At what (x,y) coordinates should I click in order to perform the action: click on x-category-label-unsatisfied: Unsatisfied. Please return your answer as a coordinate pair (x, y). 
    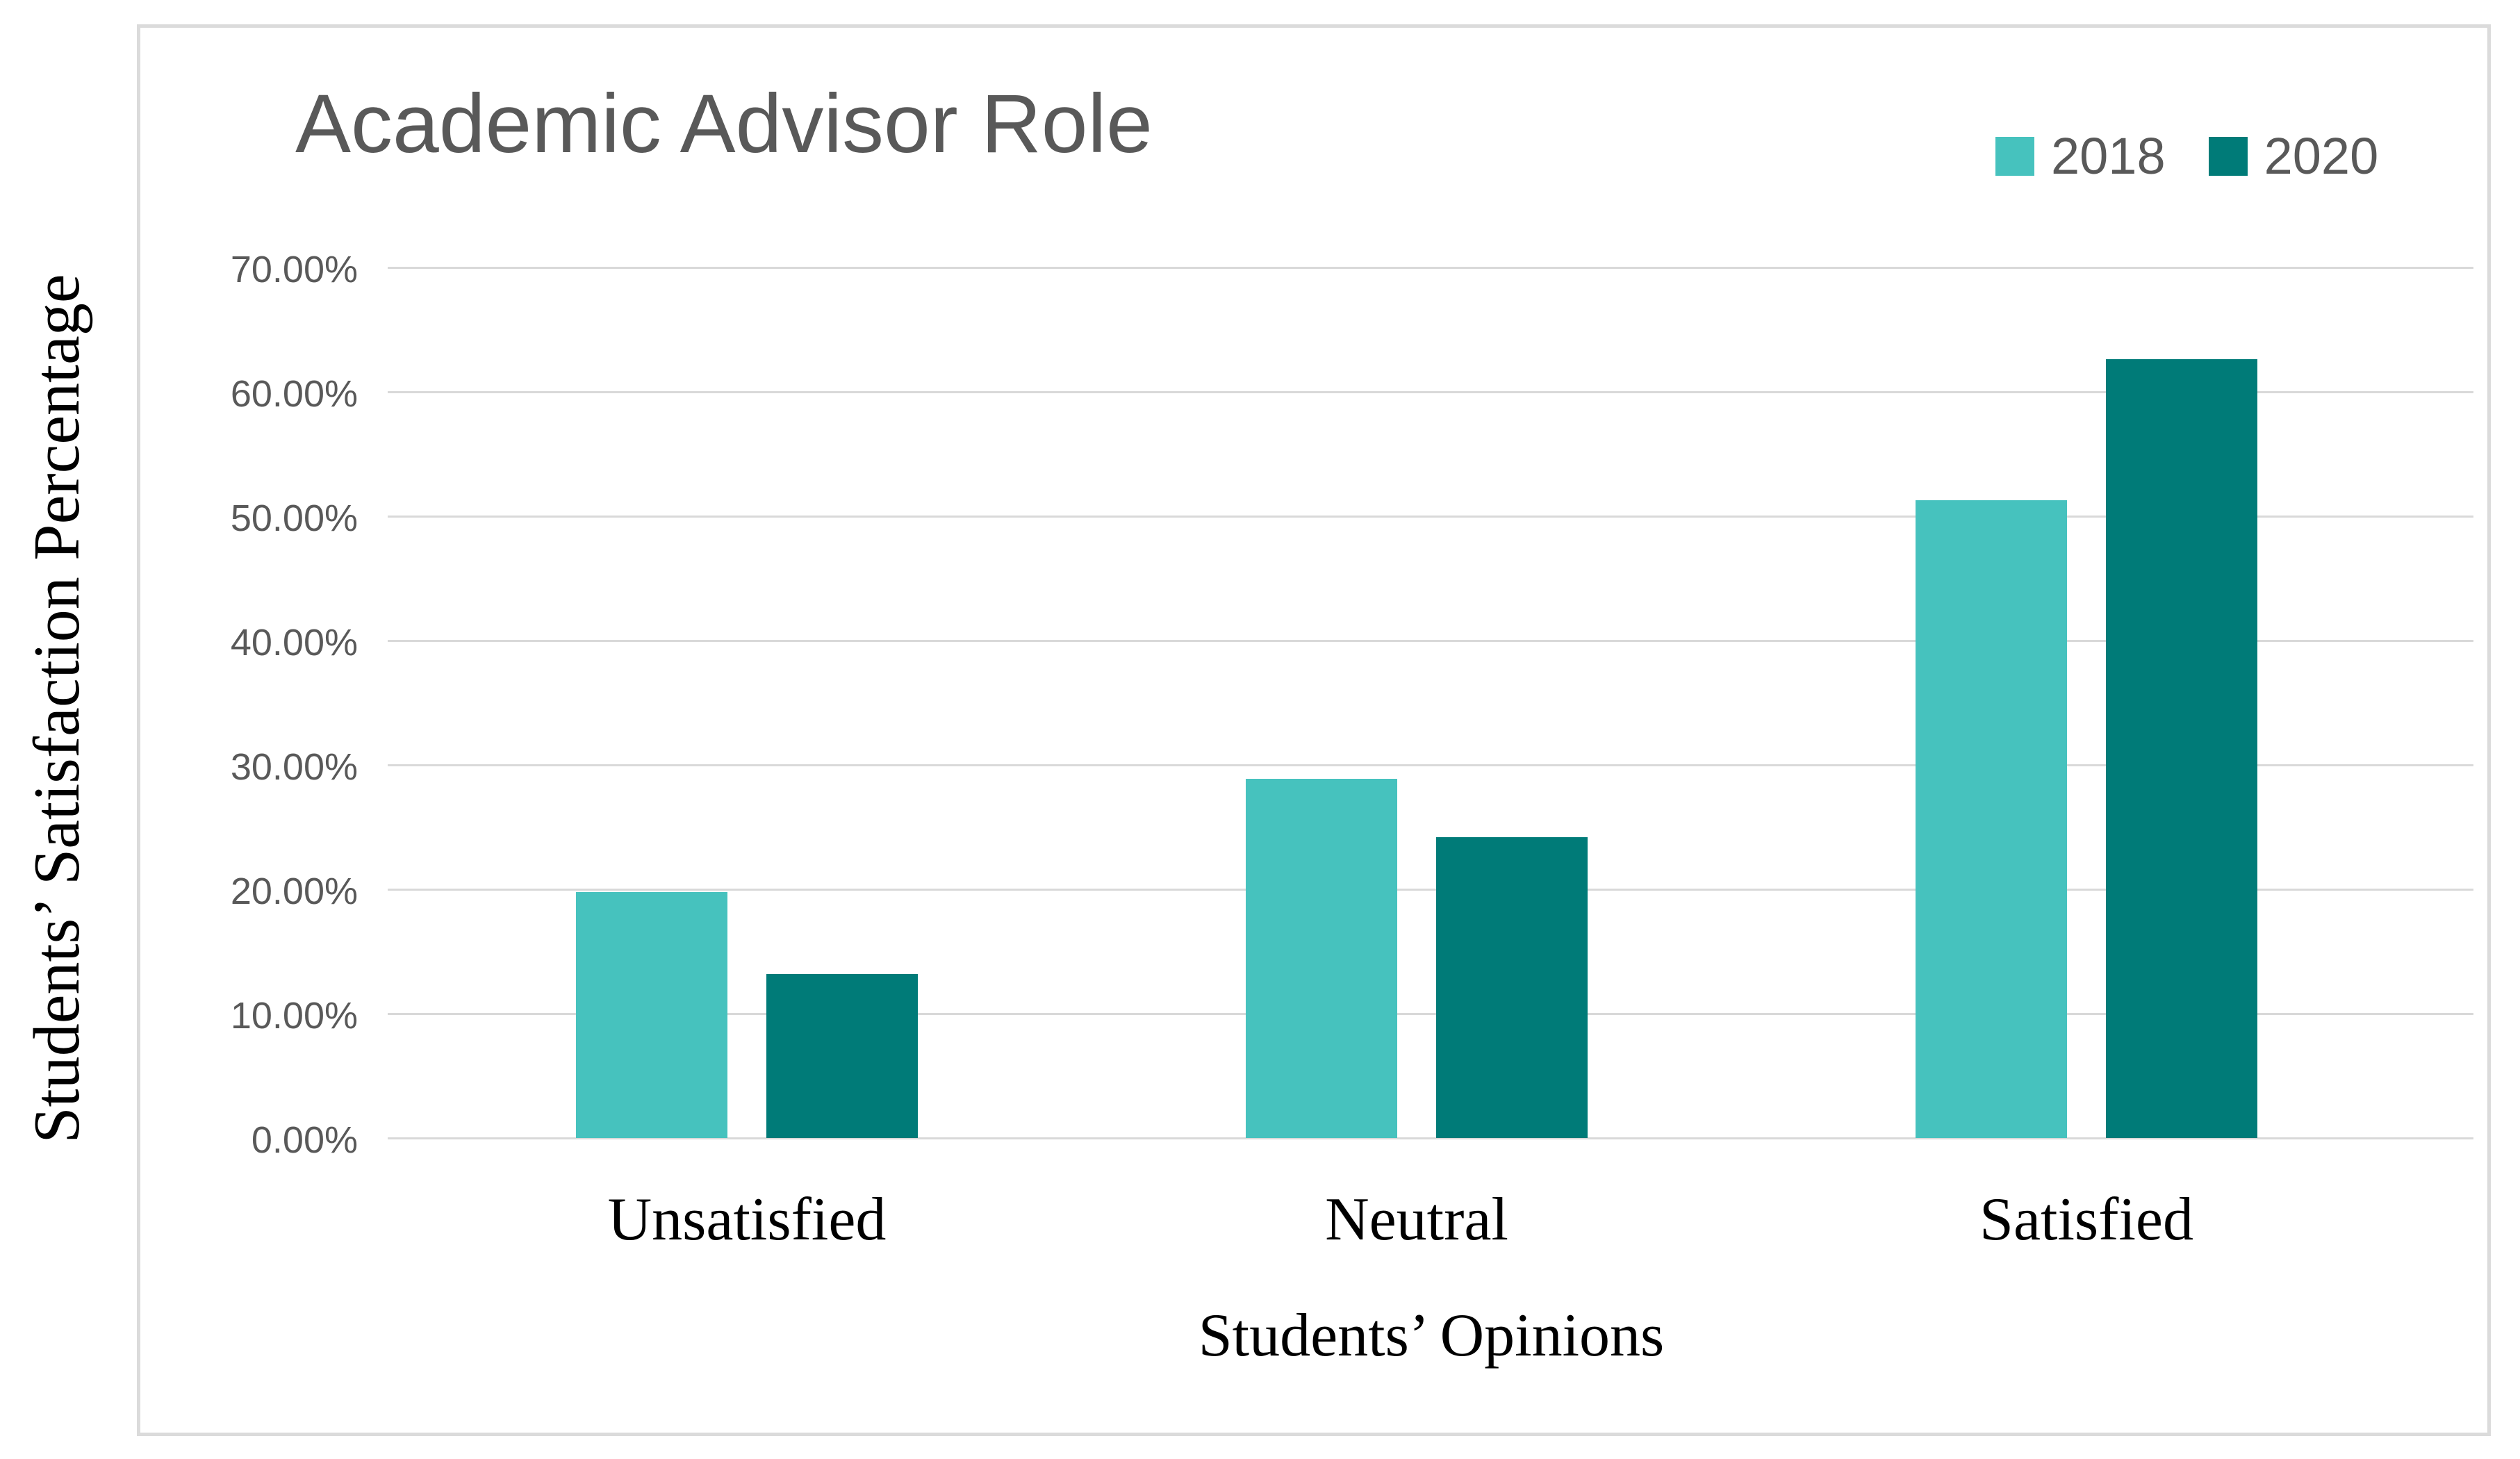
    Looking at the image, I should click on (747, 1219).